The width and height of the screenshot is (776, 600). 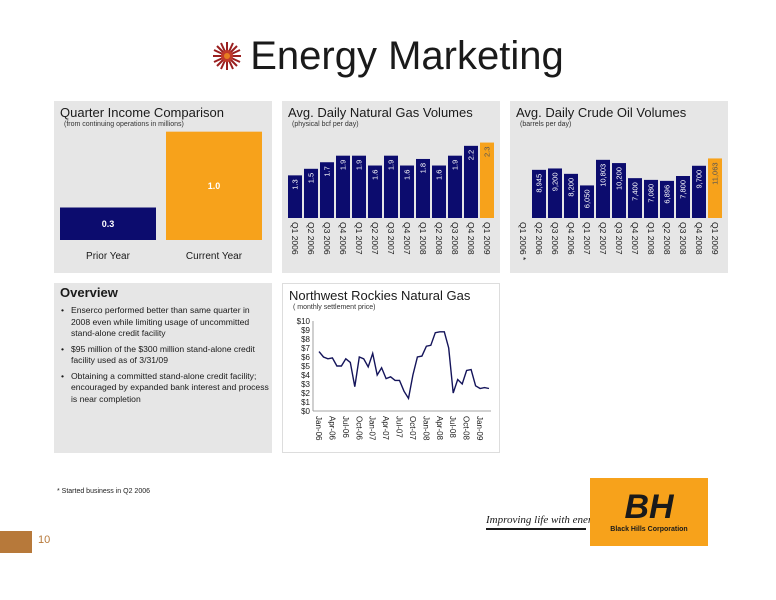 I want to click on oil-category-label: Q4 2006, so click(x=571, y=238).